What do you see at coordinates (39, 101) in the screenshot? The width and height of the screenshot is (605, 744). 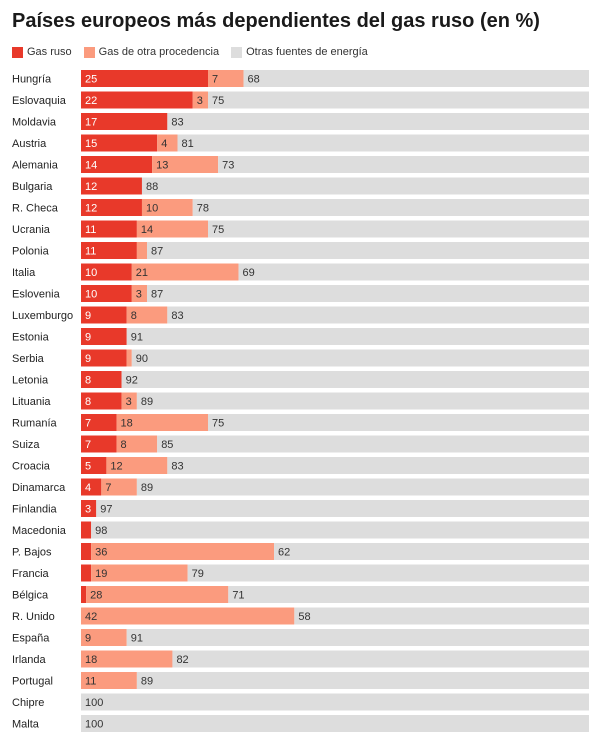 I see `category-label: Eslovaquia` at bounding box center [39, 101].